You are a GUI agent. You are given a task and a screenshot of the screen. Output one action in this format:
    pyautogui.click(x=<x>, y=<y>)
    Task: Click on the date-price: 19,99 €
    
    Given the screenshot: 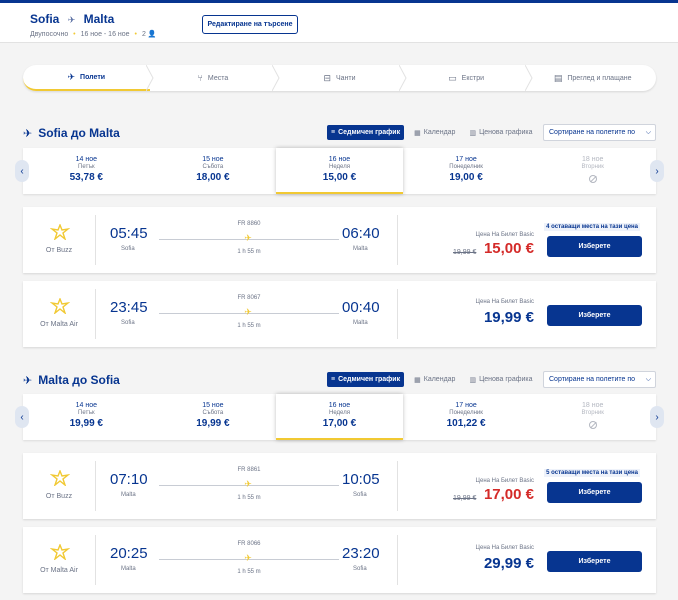 What is the action you would take?
    pyautogui.click(x=213, y=423)
    